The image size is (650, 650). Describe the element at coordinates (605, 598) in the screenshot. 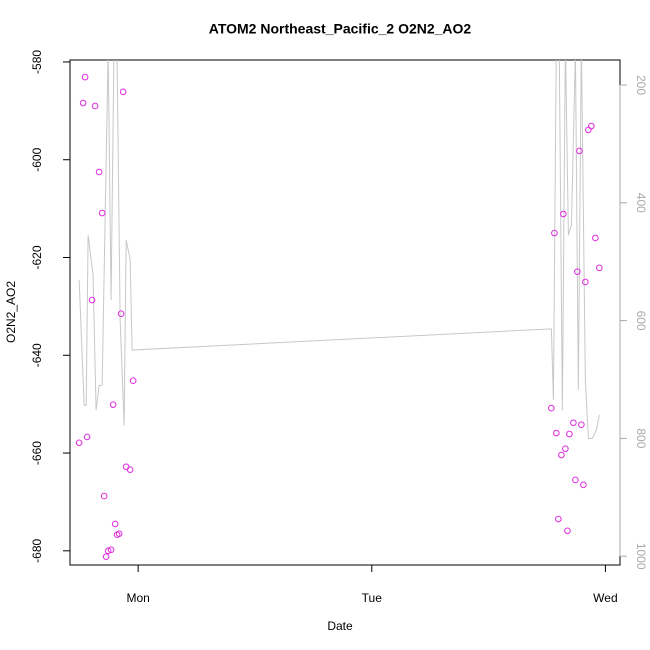

I see `x-tick-label: Wed` at that location.